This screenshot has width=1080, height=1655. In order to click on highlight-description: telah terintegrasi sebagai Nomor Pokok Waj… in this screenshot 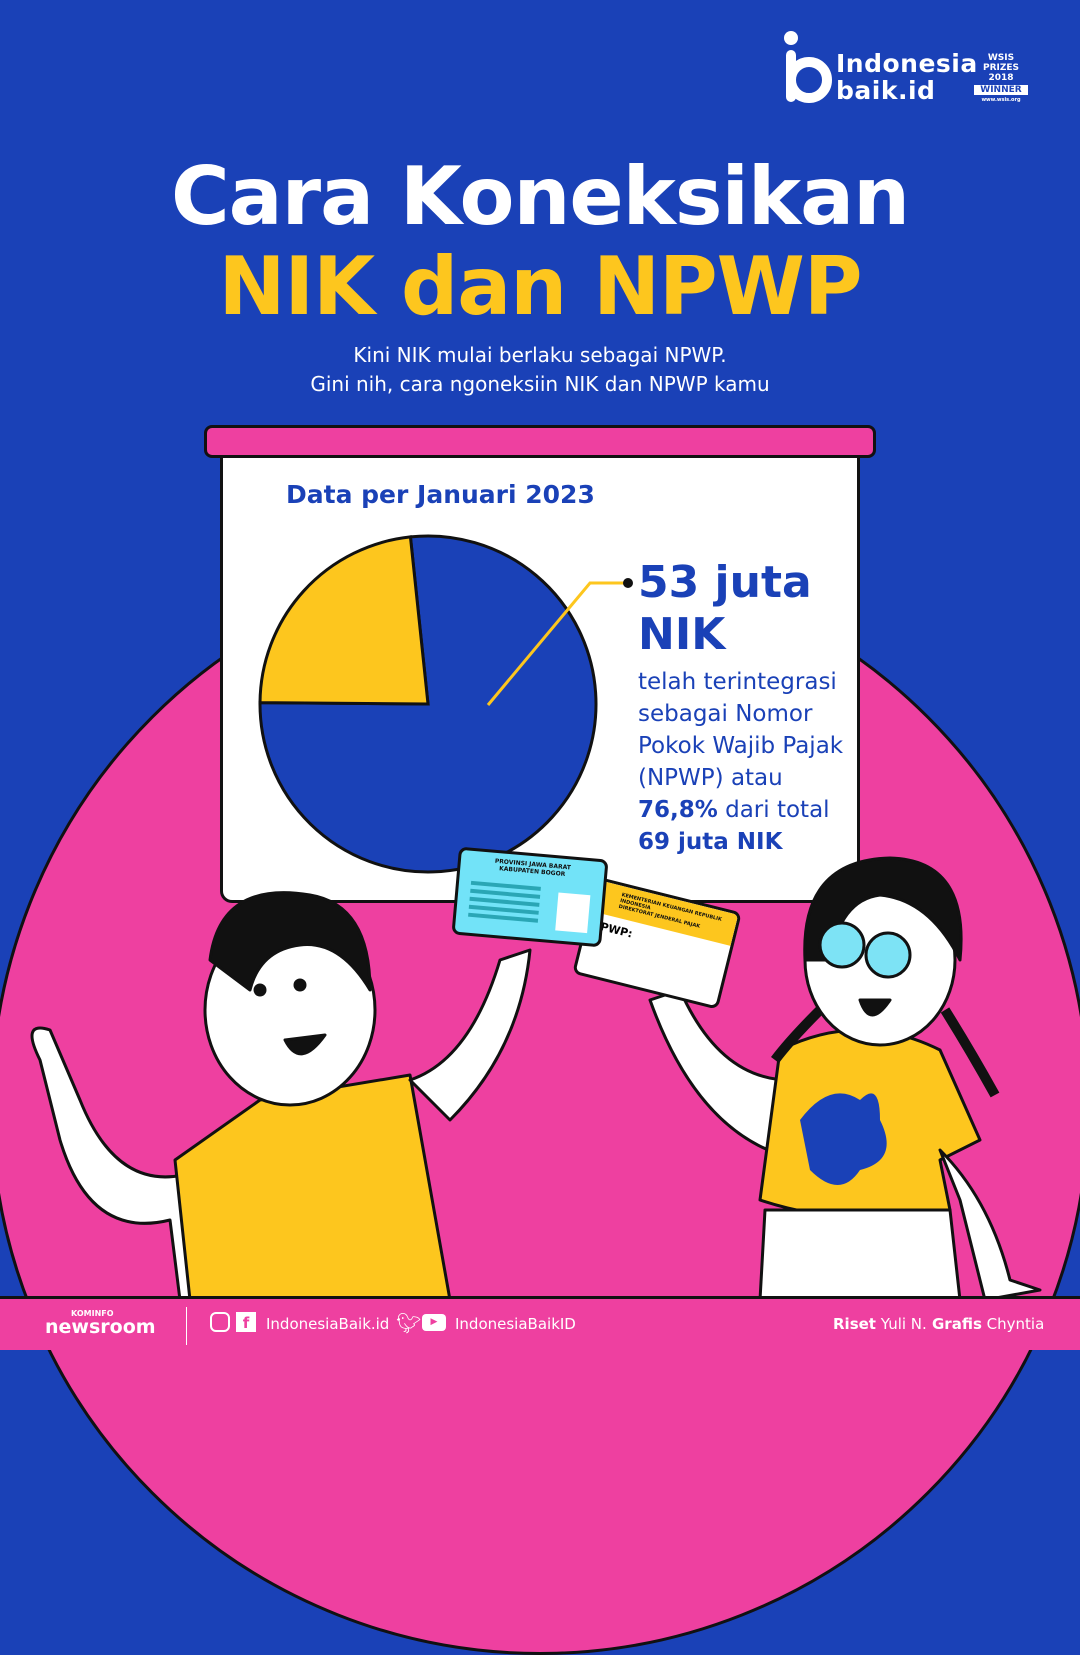, I will do `click(741, 762)`.